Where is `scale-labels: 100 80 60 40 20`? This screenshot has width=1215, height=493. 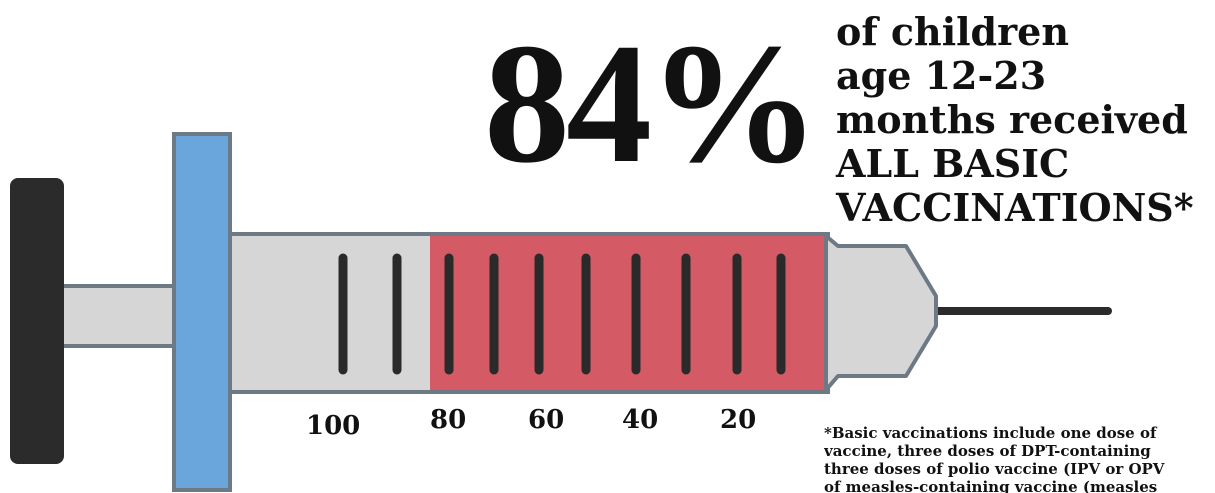 scale-labels: 100 80 60 40 20 is located at coordinates (531, 423).